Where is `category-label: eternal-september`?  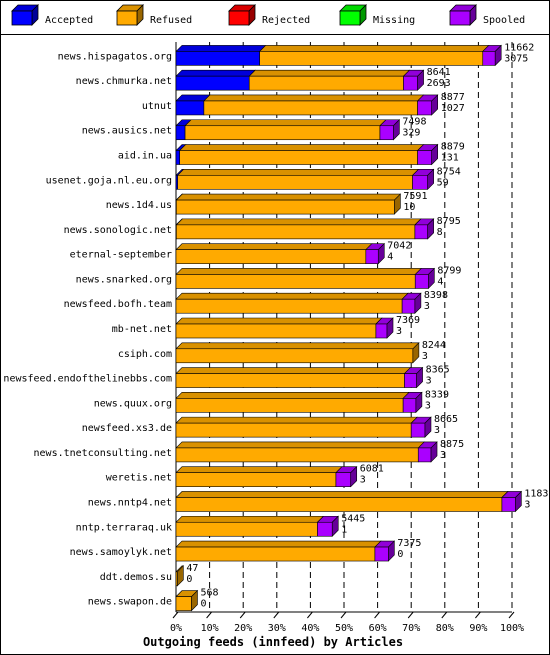
category-label: eternal-september is located at coordinates (121, 255).